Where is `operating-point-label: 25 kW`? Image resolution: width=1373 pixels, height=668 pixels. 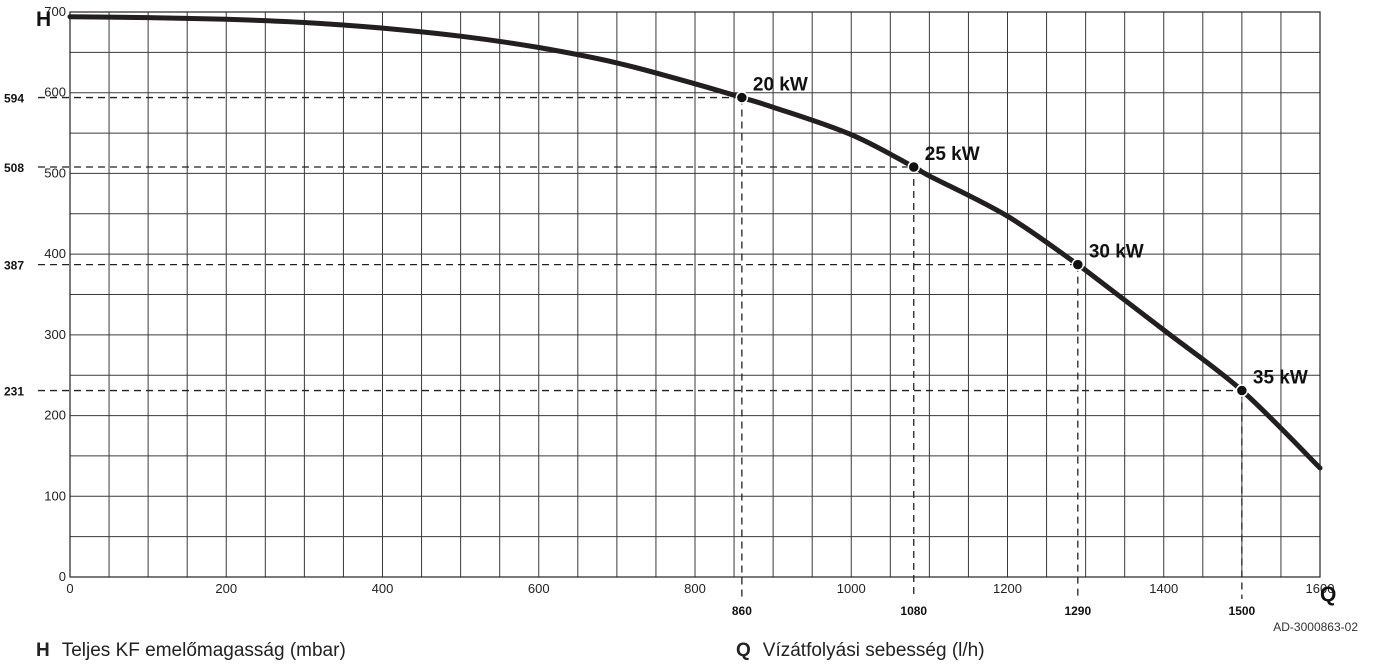 operating-point-label: 25 kW is located at coordinates (952, 154).